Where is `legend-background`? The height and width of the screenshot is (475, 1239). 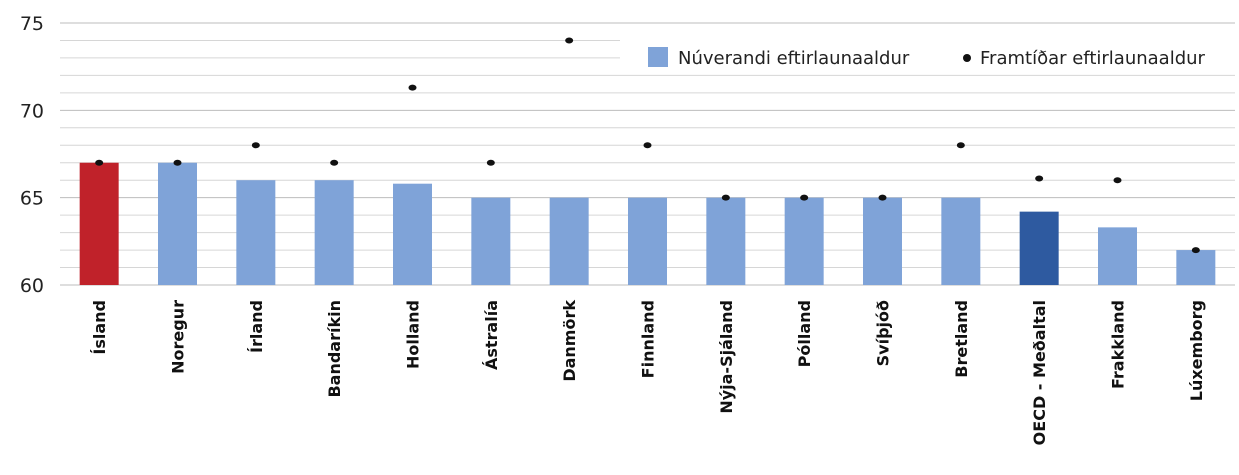 legend-background is located at coordinates (929, 55).